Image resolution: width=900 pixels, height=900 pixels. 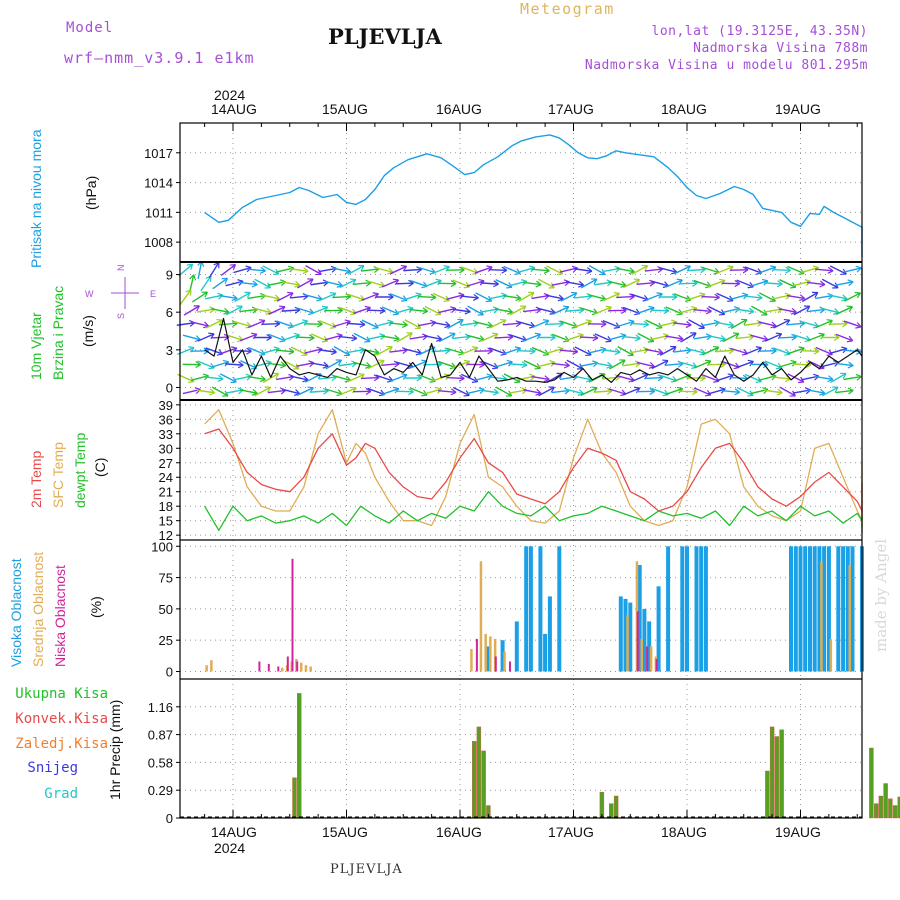 I want to click on pressure-tick-label: 1014, so click(x=158, y=183).